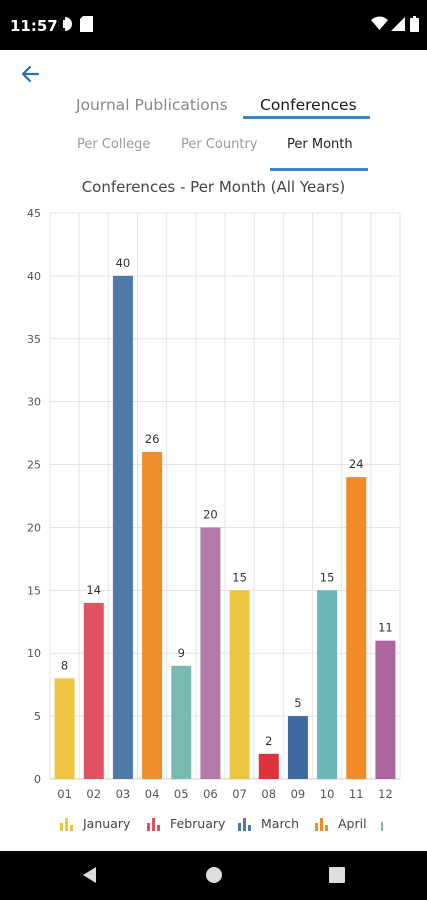  Describe the element at coordinates (34, 590) in the screenshot. I see `y-tick-label: 15` at that location.